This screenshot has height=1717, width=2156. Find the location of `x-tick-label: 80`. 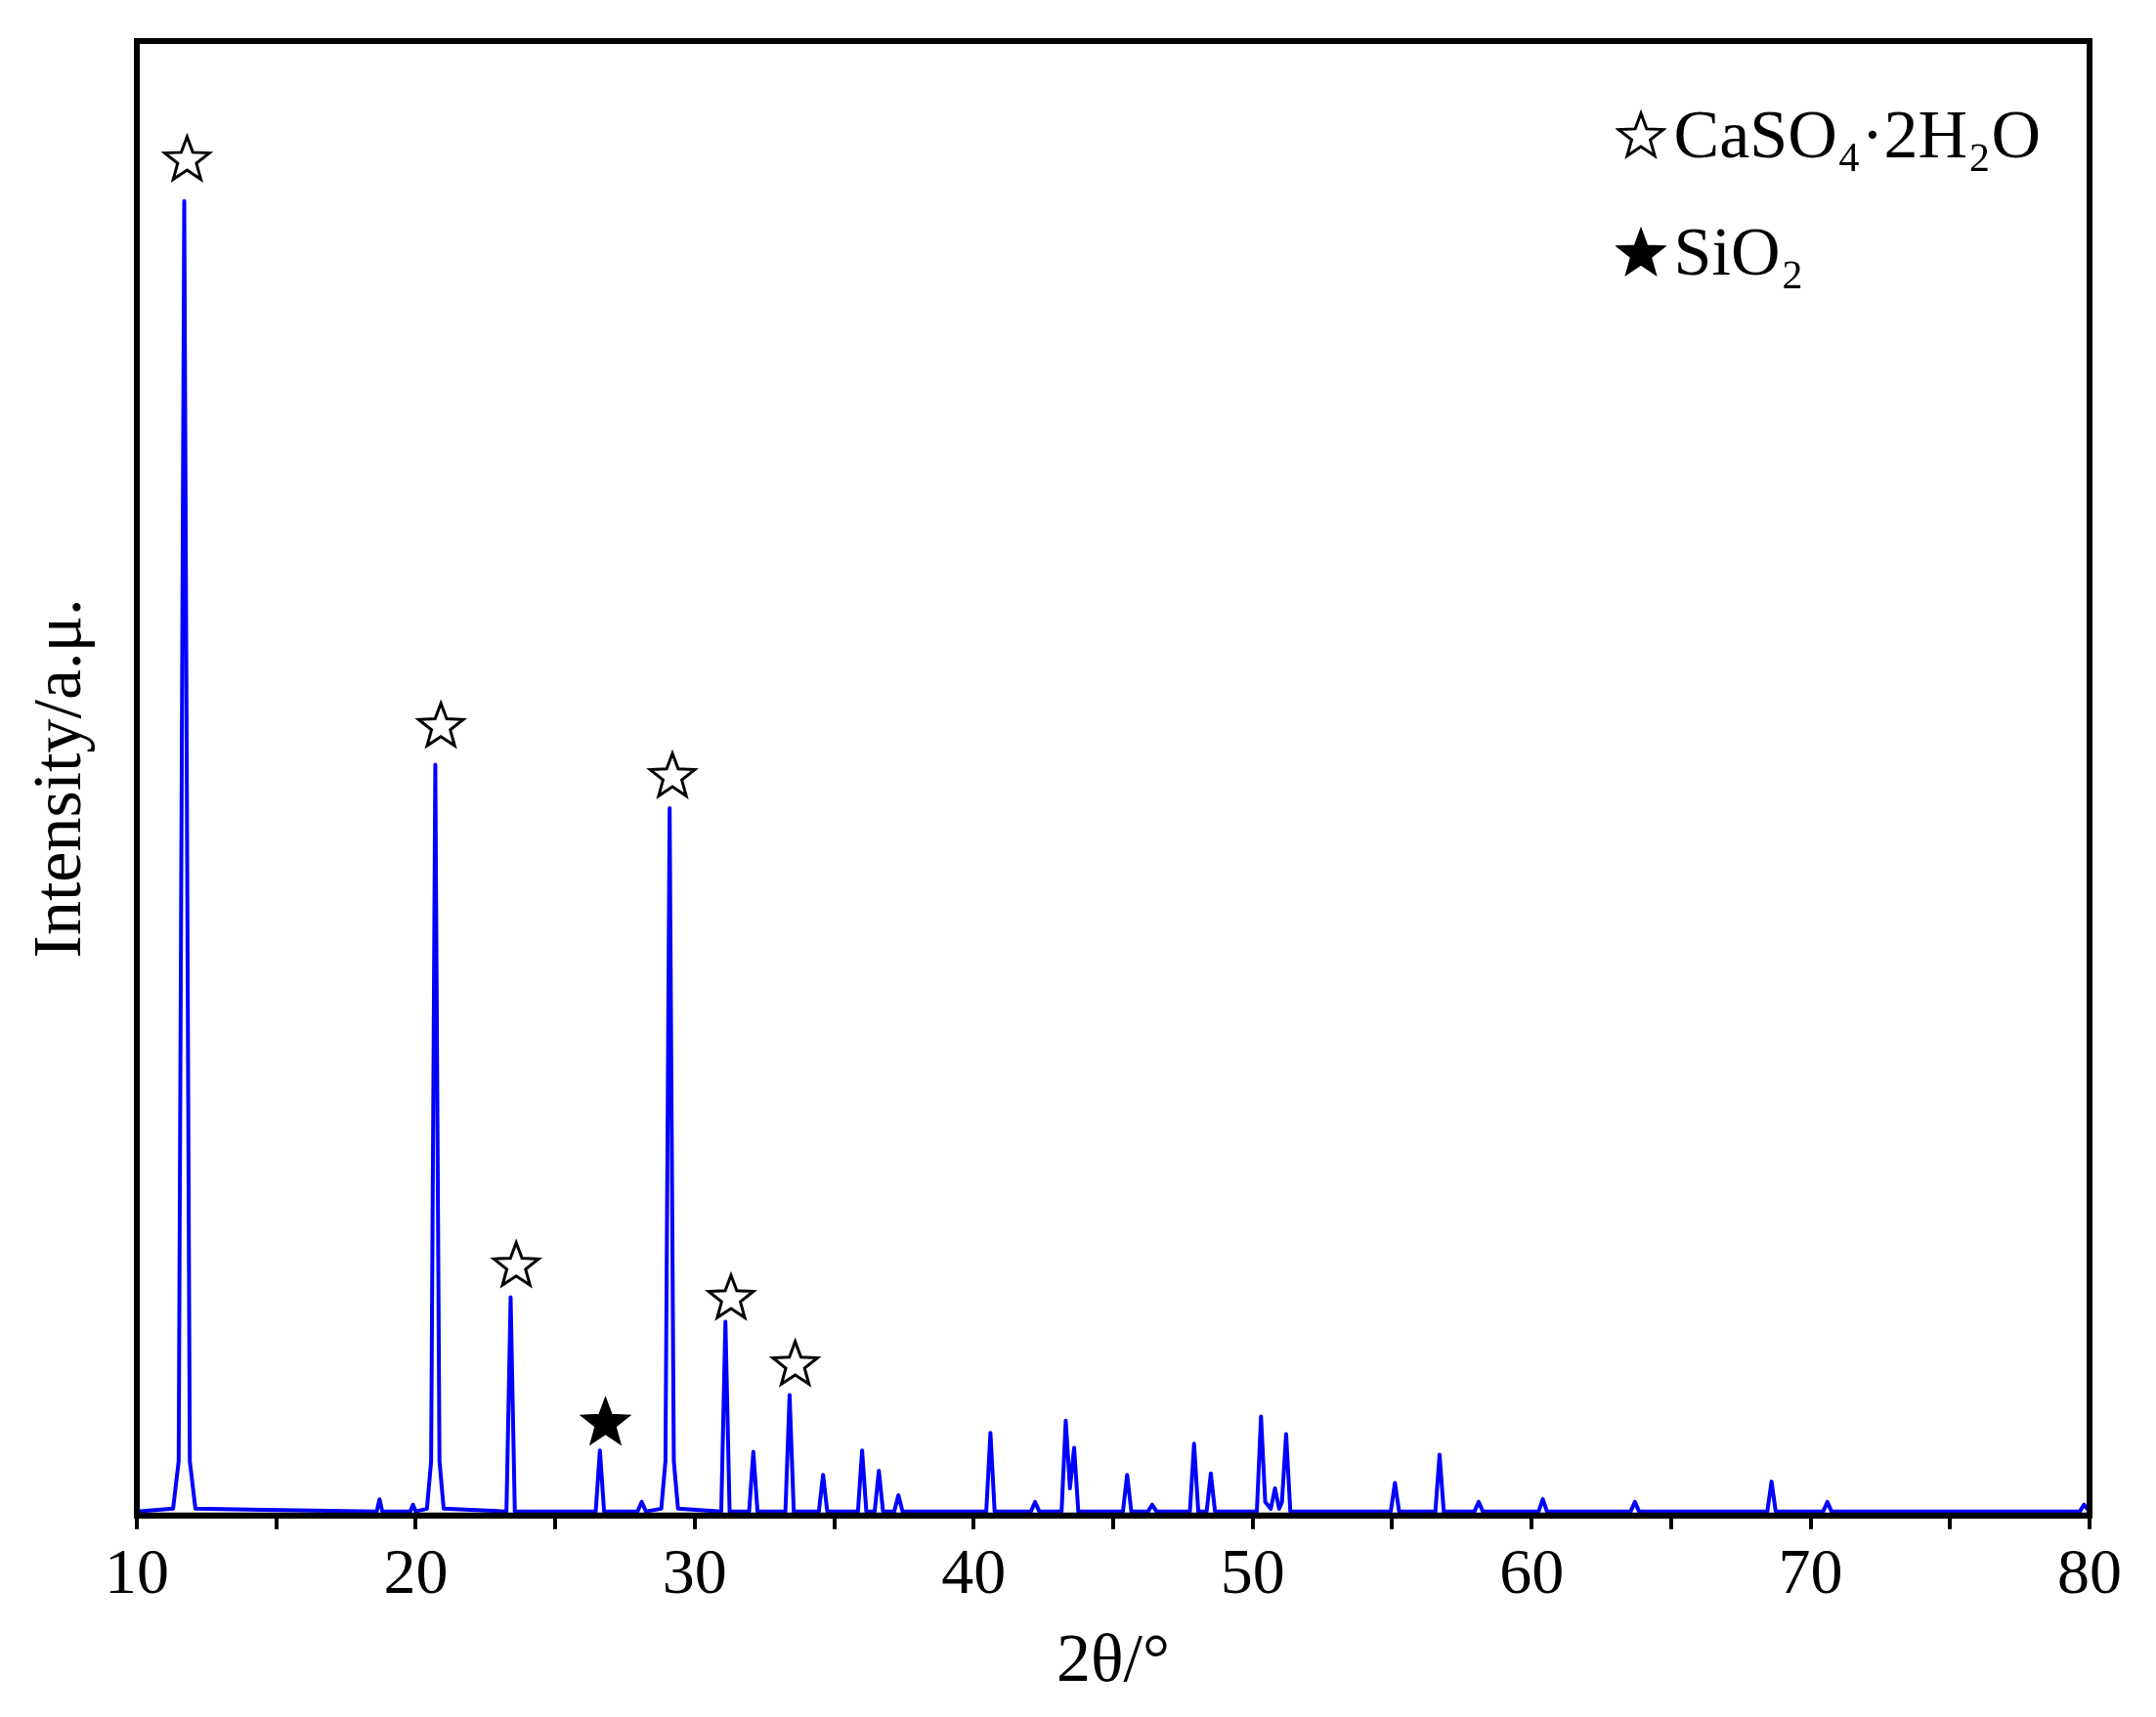

x-tick-label: 80 is located at coordinates (2090, 1570).